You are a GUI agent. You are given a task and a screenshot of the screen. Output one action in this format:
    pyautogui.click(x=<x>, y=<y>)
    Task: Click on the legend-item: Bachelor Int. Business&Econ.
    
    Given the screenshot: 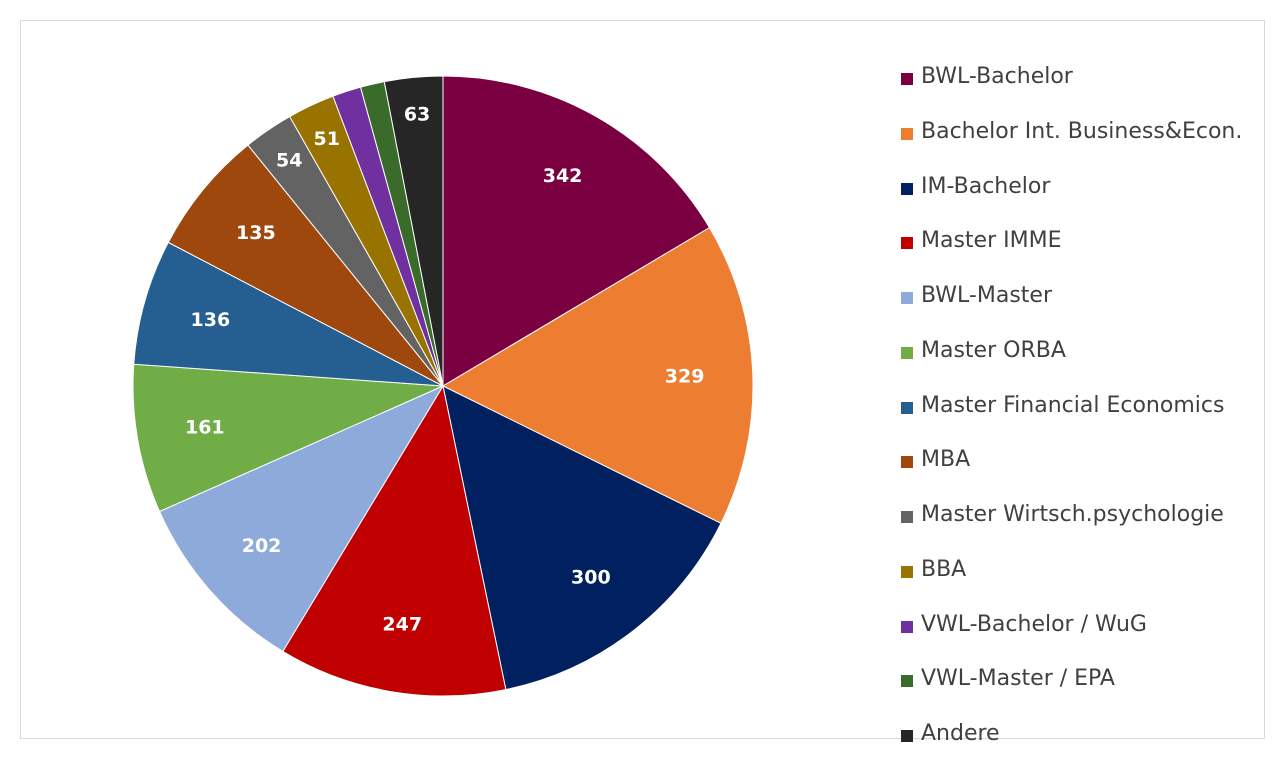 What is the action you would take?
    pyautogui.click(x=1071, y=141)
    